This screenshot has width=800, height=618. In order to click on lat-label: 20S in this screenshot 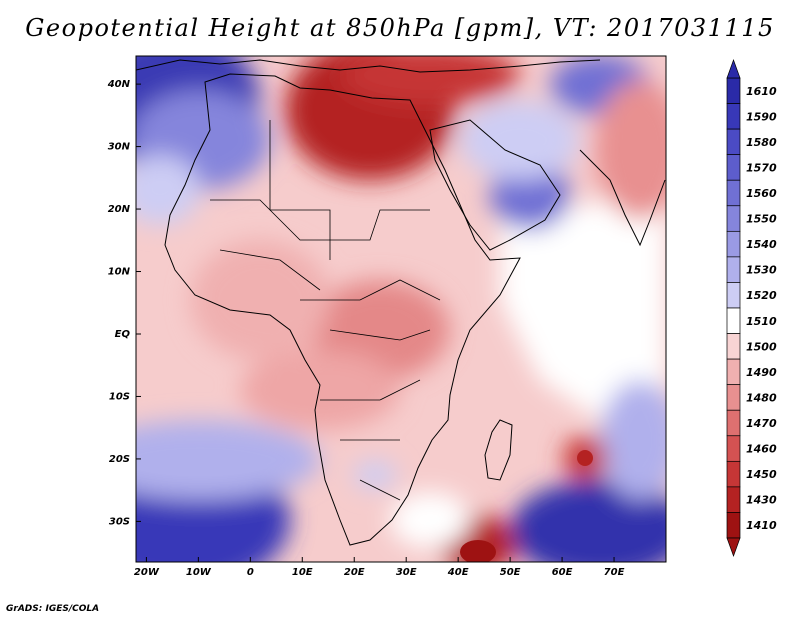, I will do `click(119, 459)`.